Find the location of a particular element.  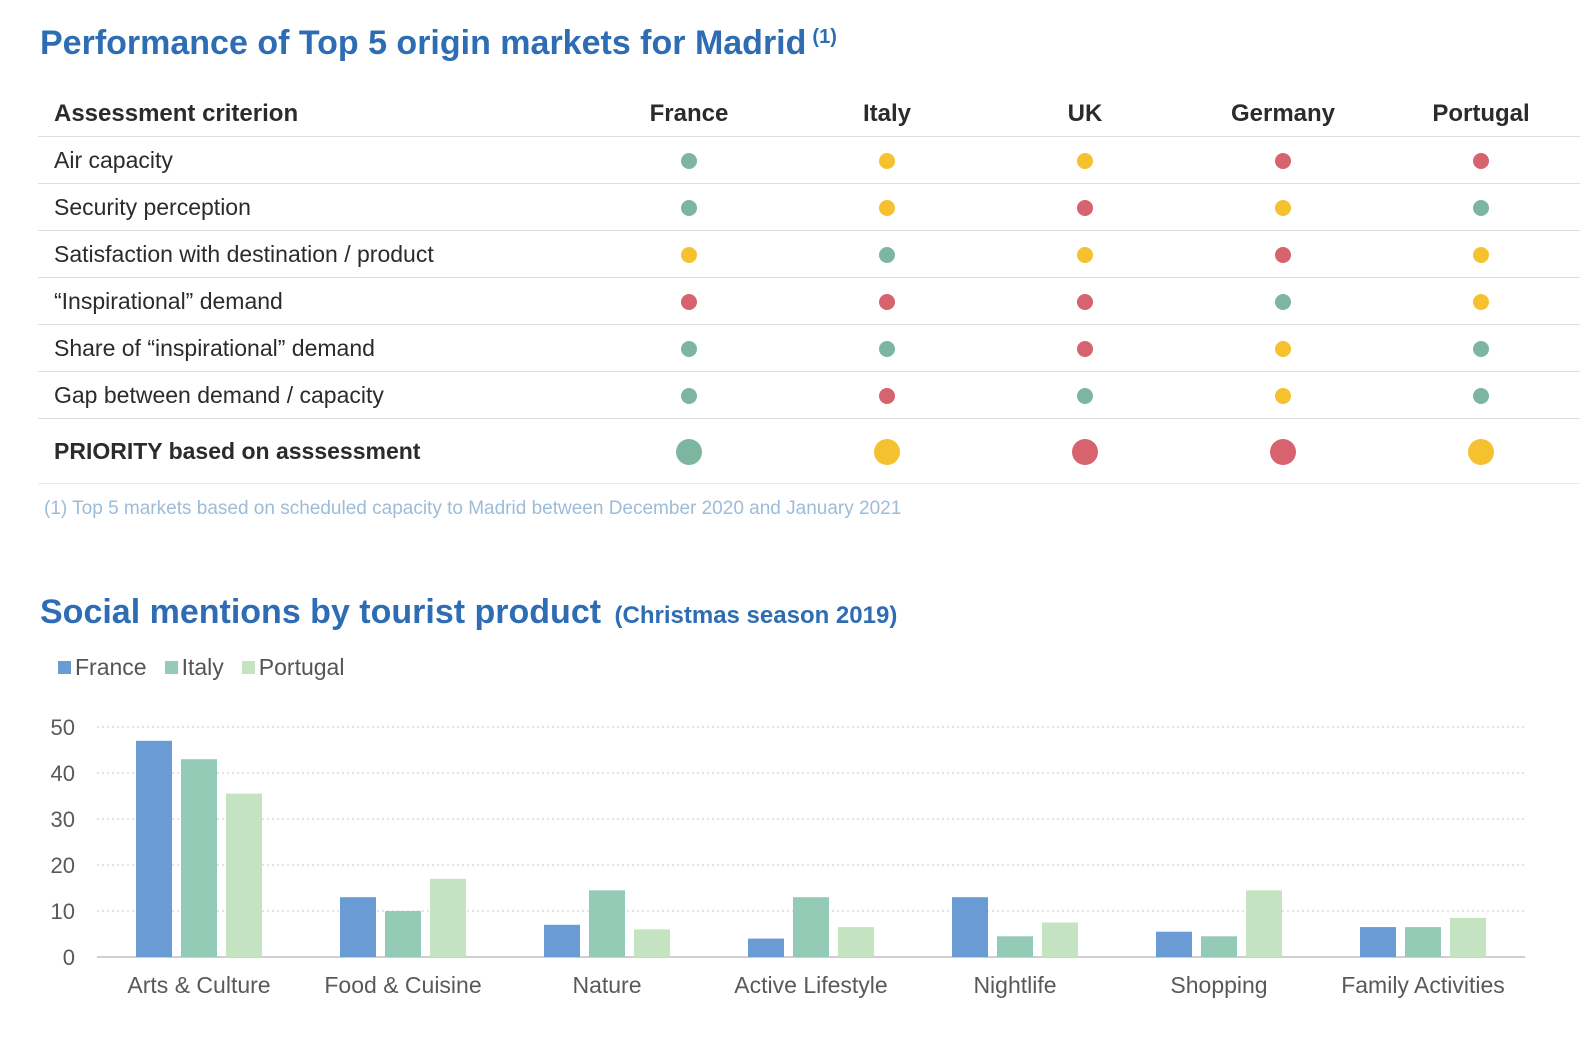

y-tick-label: 40 is located at coordinates (63, 773).